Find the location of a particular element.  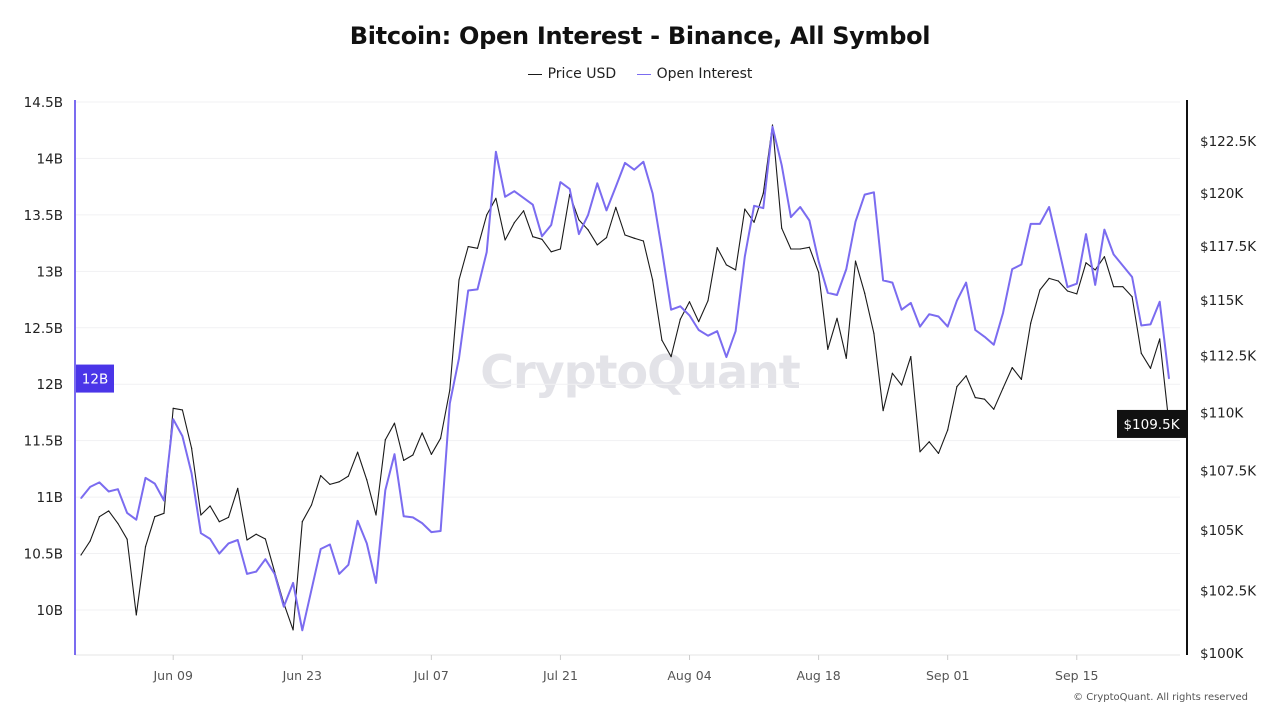

x-axis-tick-label: Sep 01 is located at coordinates (947, 675).